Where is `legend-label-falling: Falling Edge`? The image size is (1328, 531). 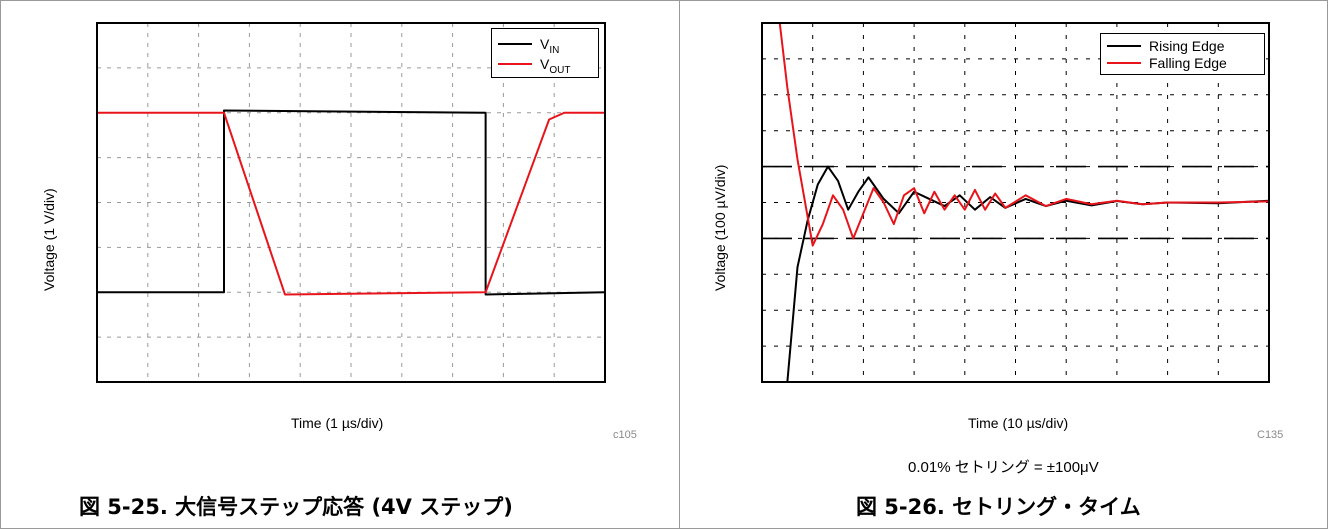 legend-label-falling: Falling Edge is located at coordinates (1188, 63).